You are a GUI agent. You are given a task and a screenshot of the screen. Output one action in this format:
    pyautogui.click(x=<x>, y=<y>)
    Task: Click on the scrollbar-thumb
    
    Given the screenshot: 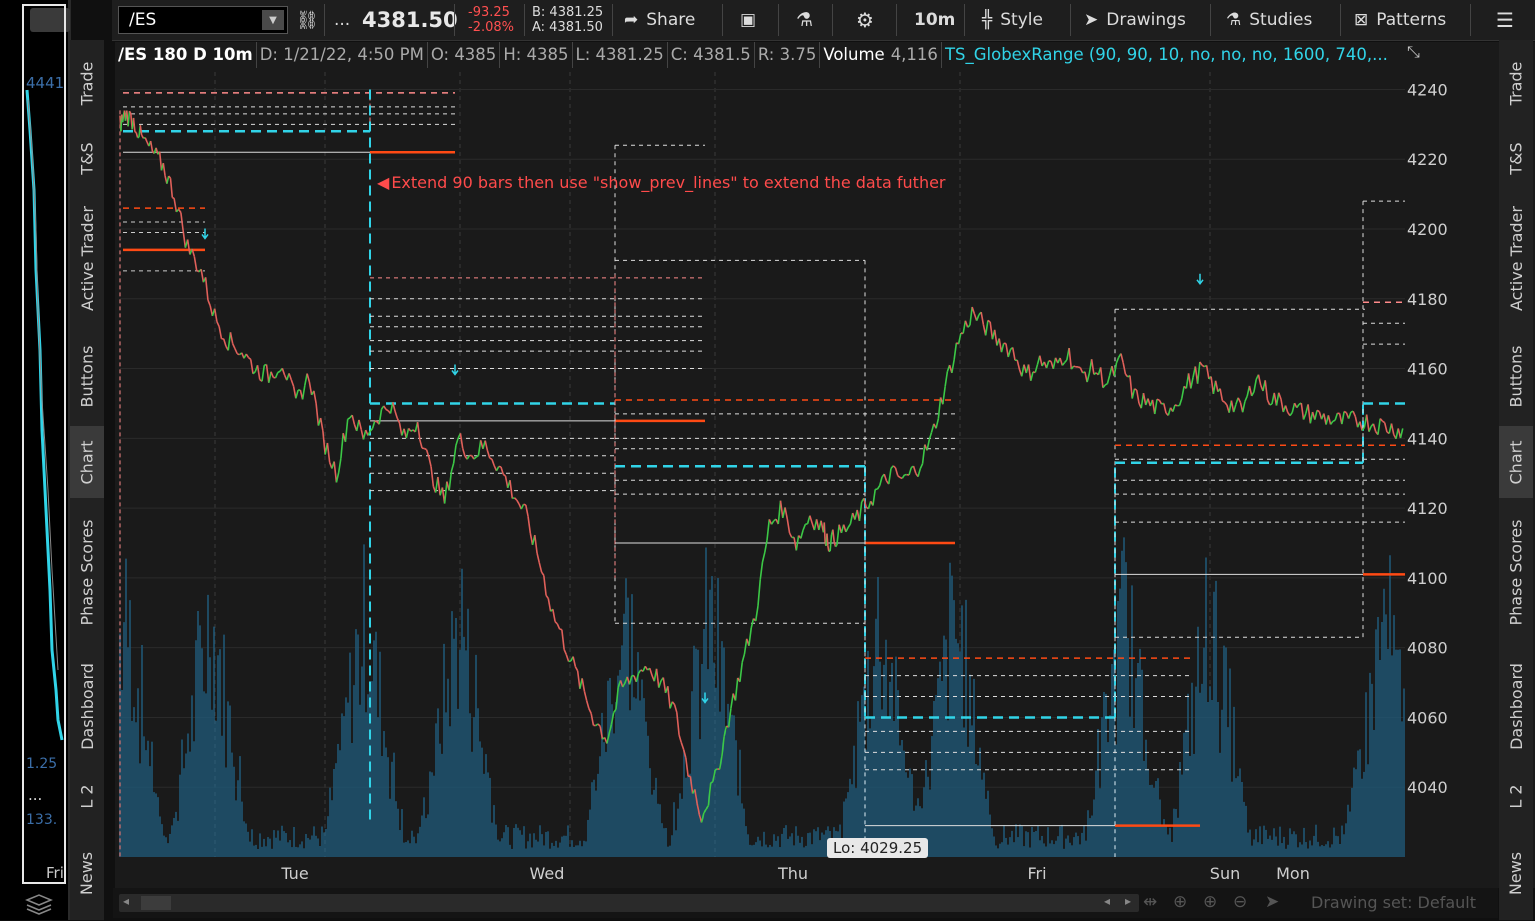 What is the action you would take?
    pyautogui.click(x=156, y=903)
    